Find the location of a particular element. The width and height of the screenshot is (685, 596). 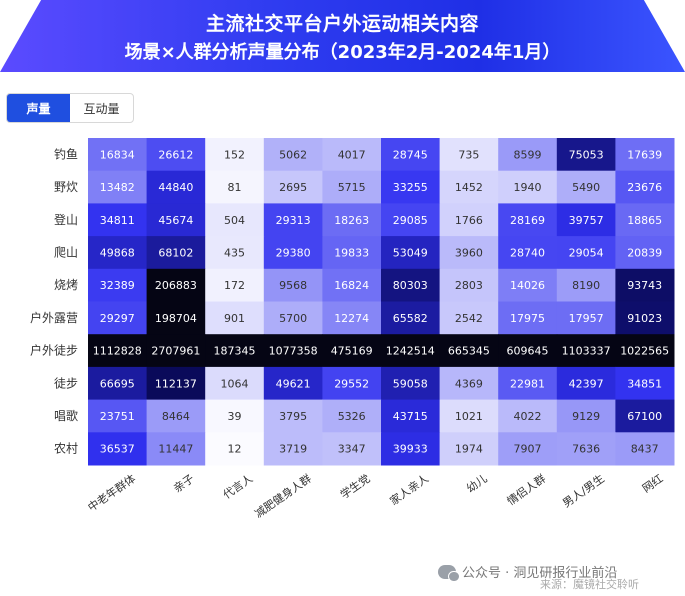

tab-interaction: 互动量 is located at coordinates (101, 108).